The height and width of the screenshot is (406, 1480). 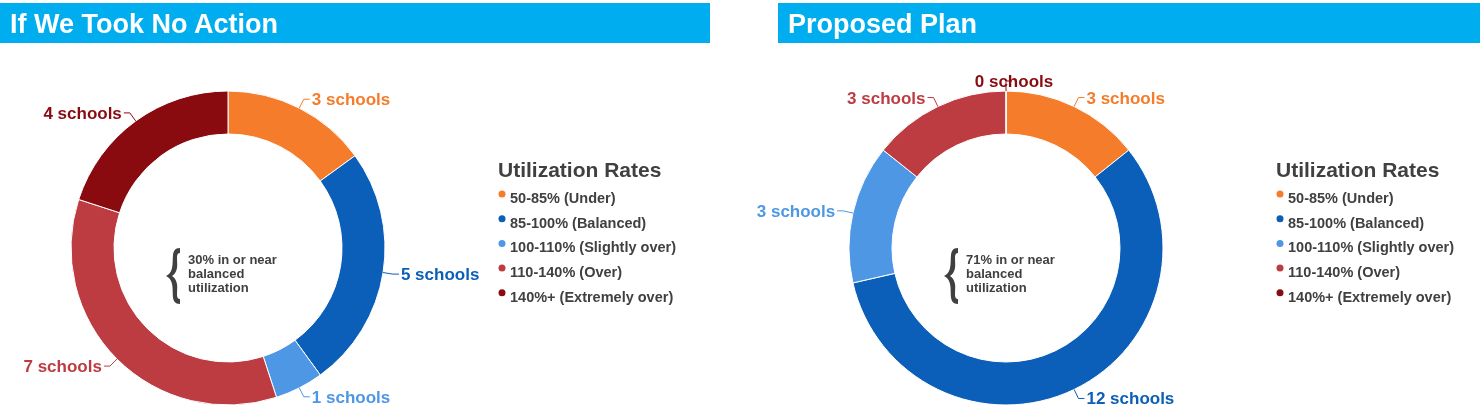 What do you see at coordinates (232, 273) in the screenshot?
I see `text: 30% in or near balanced utilization` at bounding box center [232, 273].